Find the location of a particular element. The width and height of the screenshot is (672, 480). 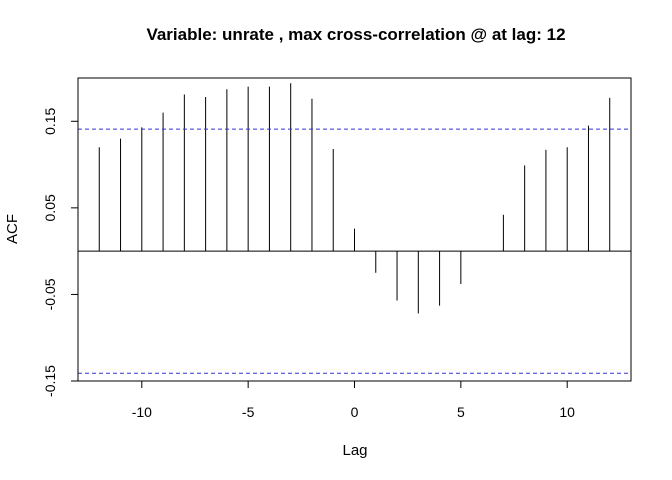

x-axis-label: Lag is located at coordinates (354, 450).